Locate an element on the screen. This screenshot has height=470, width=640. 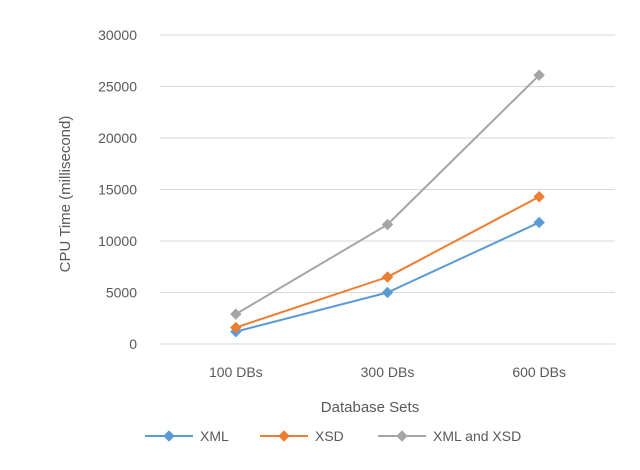
legend-label: XML is located at coordinates (214, 436).